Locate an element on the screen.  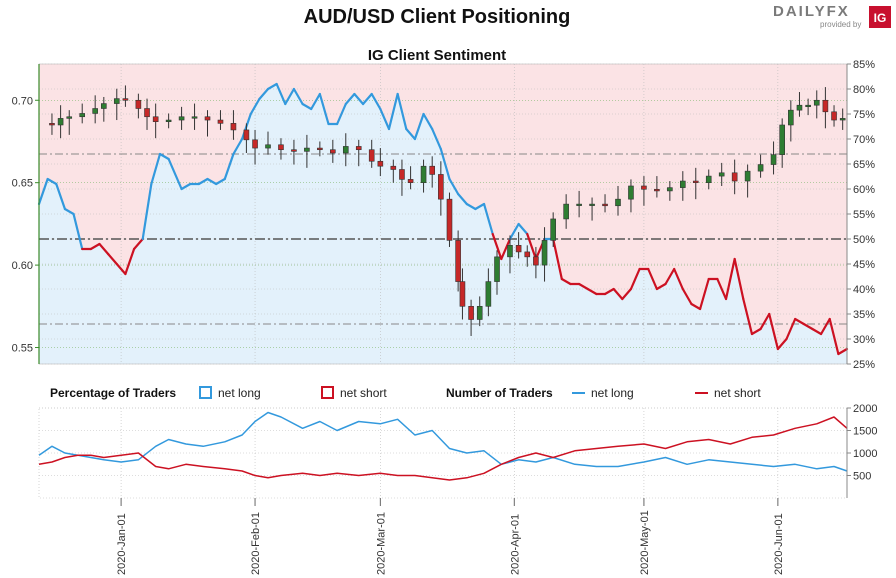
dailyfx-logo: DAILYFX provided by IG is located at coordinates (832, 16).